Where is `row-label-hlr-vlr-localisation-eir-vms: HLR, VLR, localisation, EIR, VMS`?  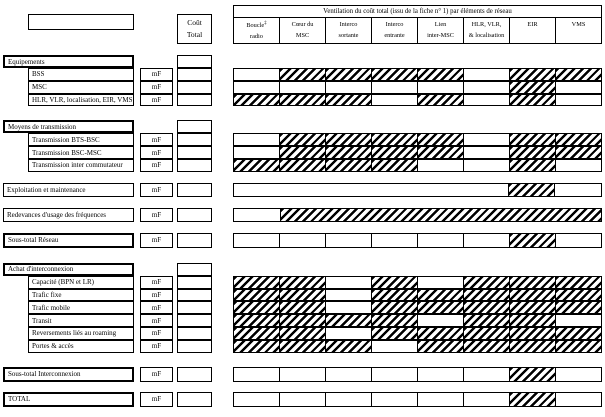
row-label-hlr-vlr-localisation-eir-vms: HLR, VLR, localisation, EIR, VMS is located at coordinates (81, 100).